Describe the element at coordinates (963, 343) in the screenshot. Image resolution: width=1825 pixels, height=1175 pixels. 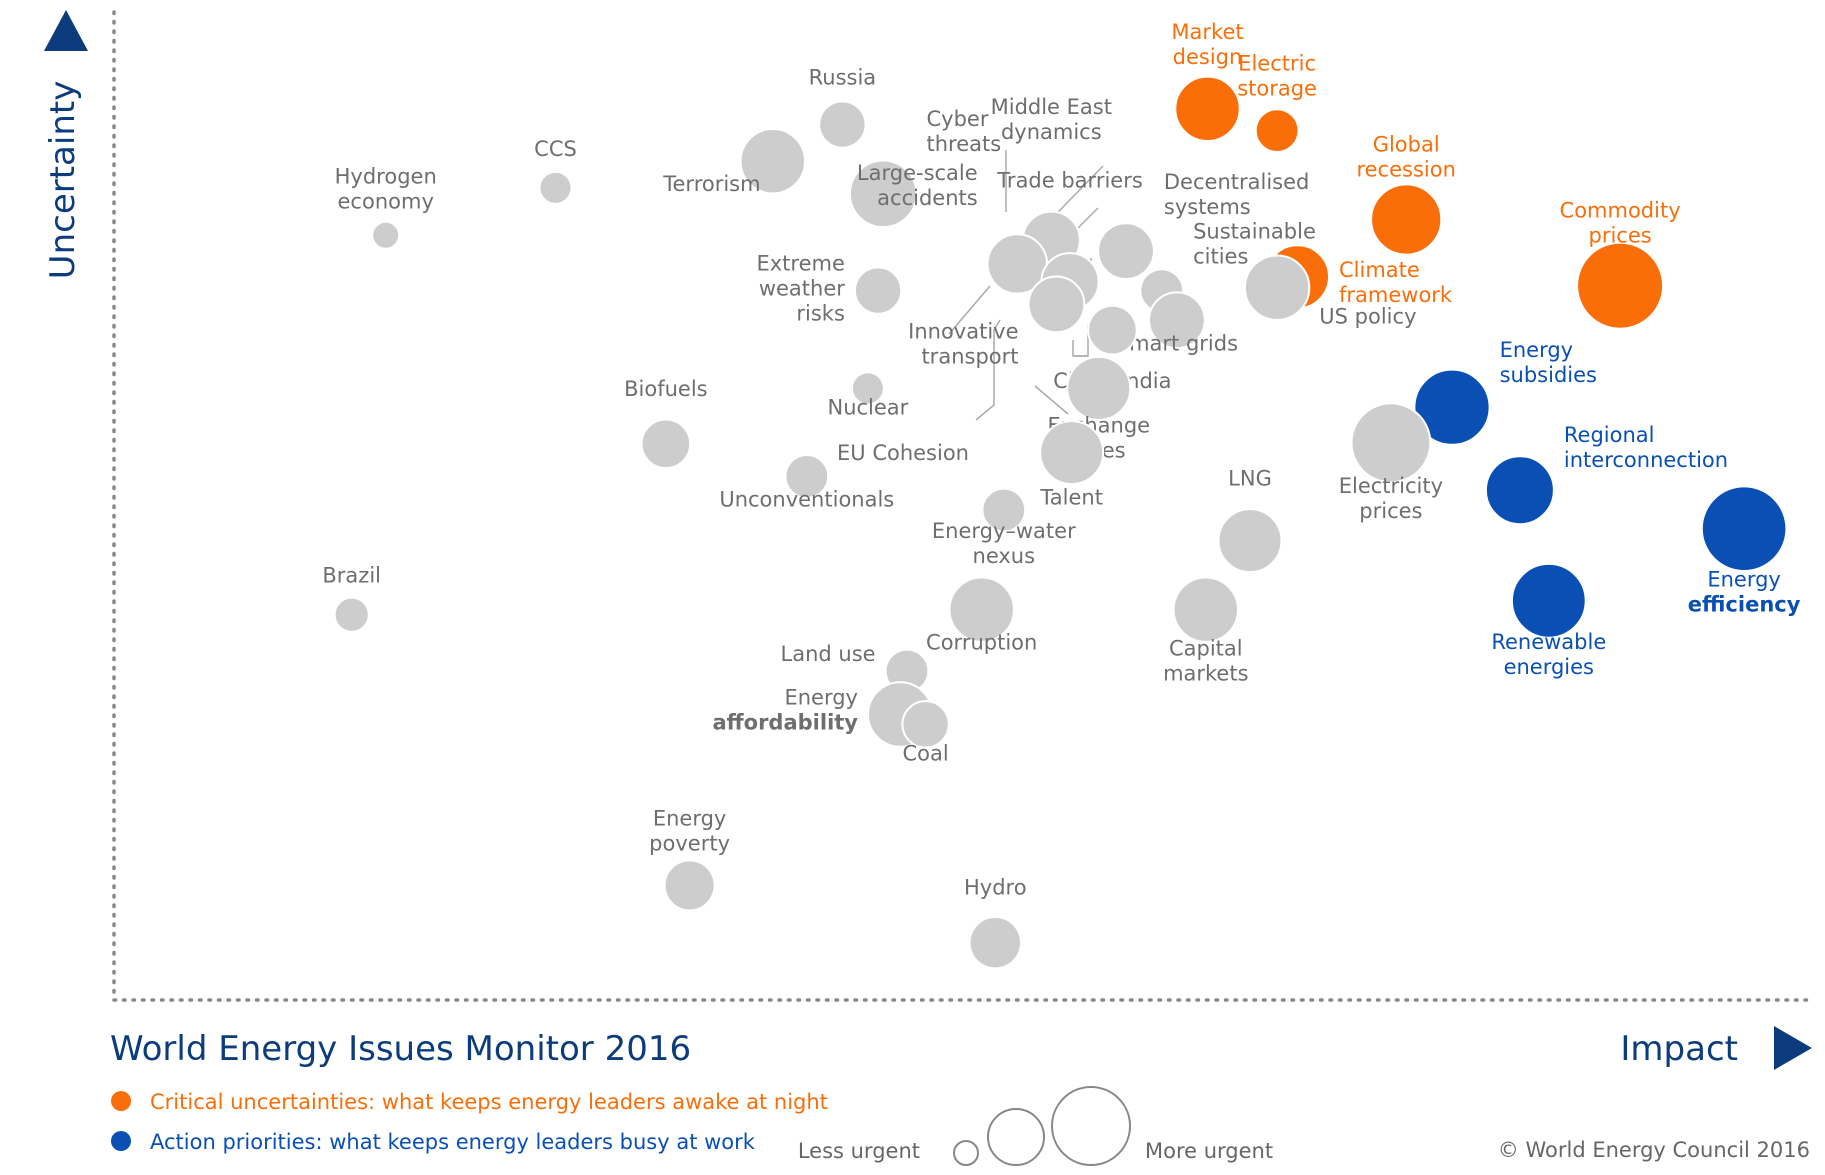
I see `label-innovative-transport: Innovative transport` at that location.